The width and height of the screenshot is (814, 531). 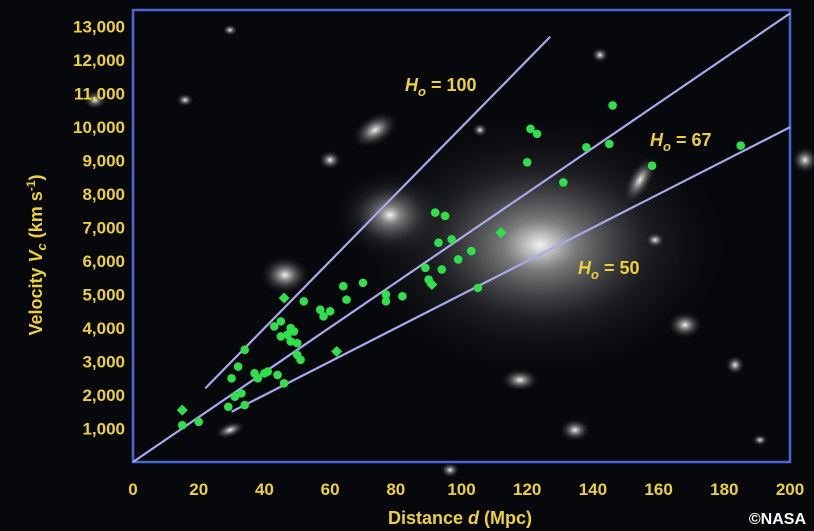 I want to click on x-tick-label: 120, so click(x=527, y=489).